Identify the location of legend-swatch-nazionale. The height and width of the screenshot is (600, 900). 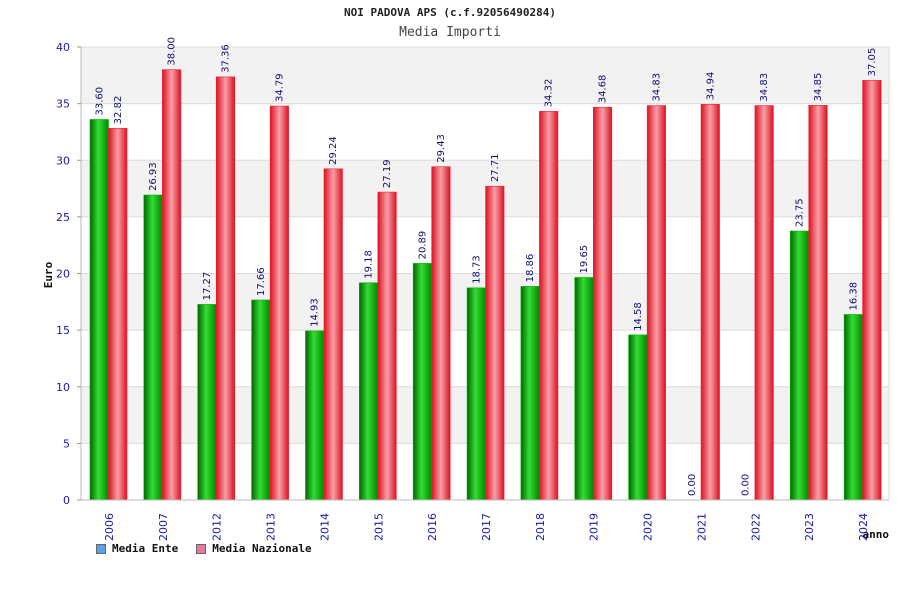
(201, 548).